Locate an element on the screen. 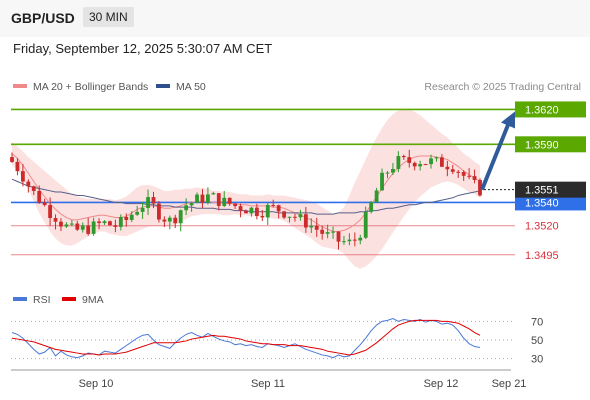 The height and width of the screenshot is (400, 590). current-price-label: 1.3551 is located at coordinates (542, 191).